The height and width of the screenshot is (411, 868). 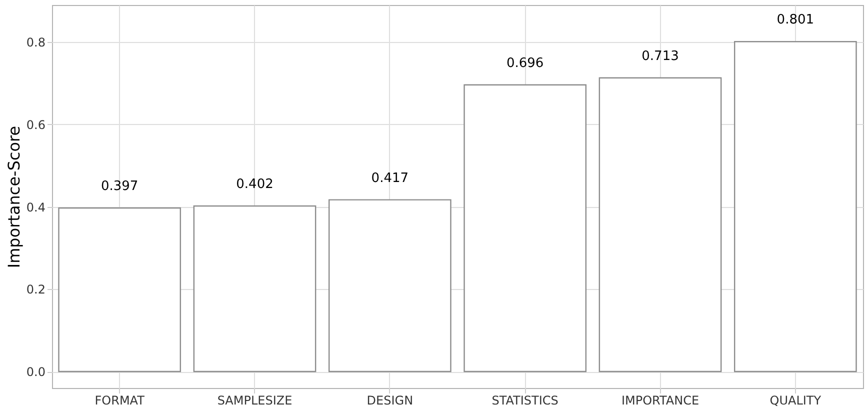 I want to click on x-tick-label: QUALITY, so click(x=796, y=401).